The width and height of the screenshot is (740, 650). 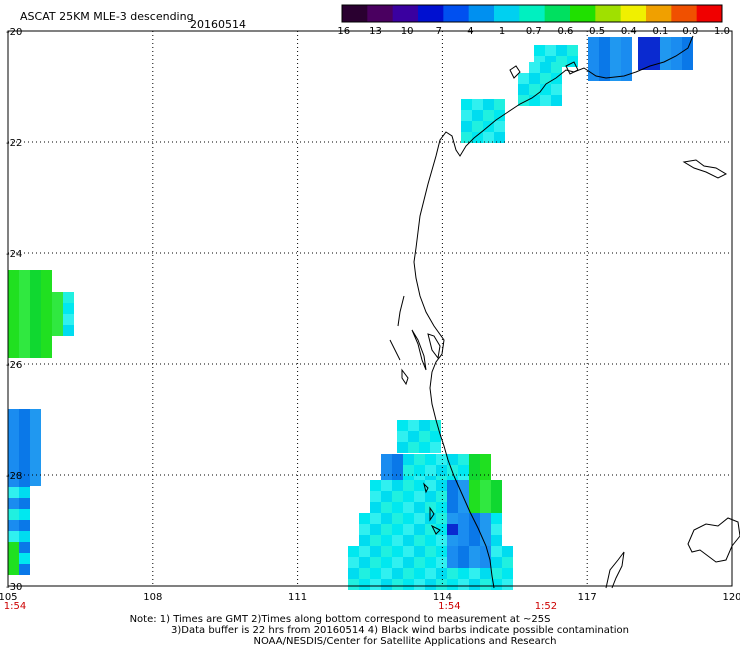 What do you see at coordinates (152, 597) in the screenshot?
I see `x-tick-label: 108` at bounding box center [152, 597].